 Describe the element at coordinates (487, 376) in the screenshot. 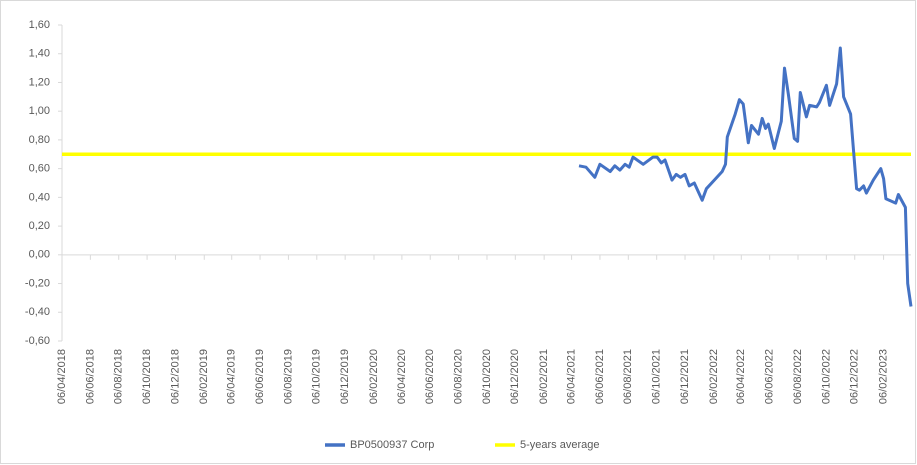

I see `x-tick-label: 06/10/2020` at that location.